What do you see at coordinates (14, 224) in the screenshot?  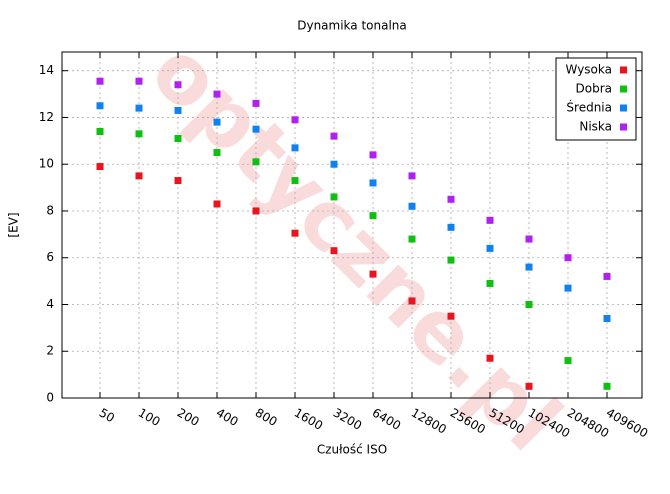 I see `y-axis-label: [EV]` at bounding box center [14, 224].